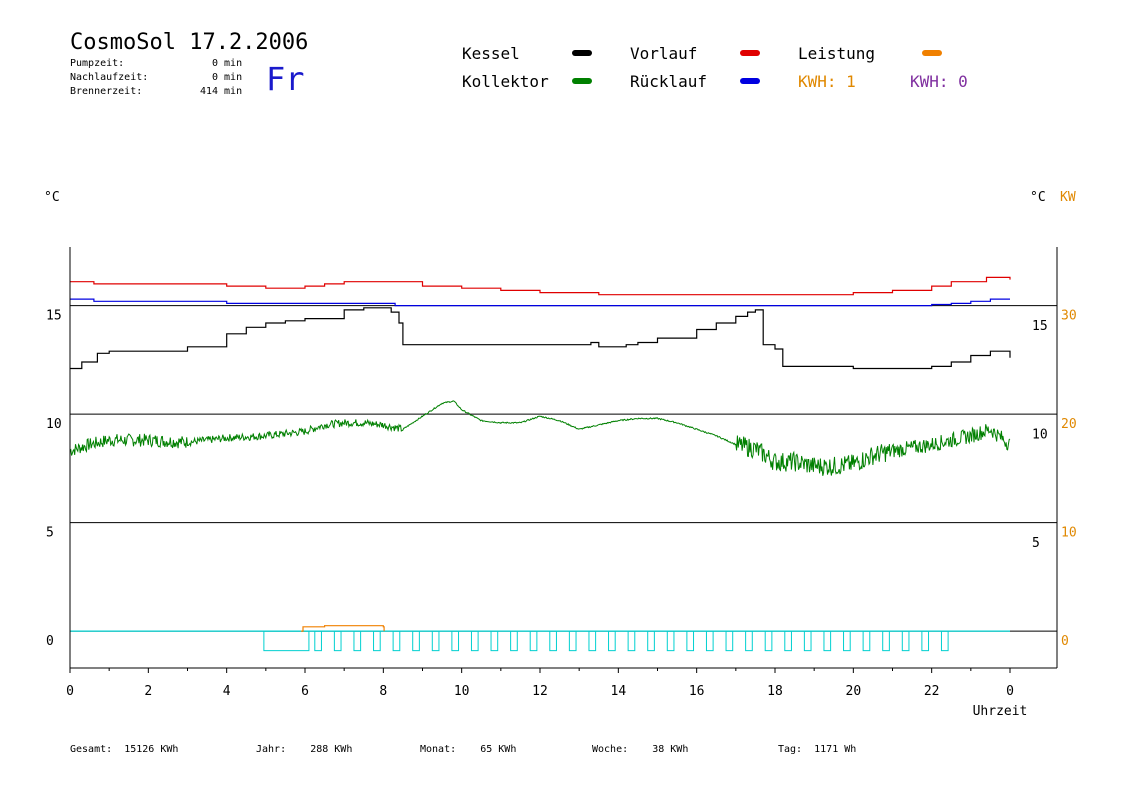 The width and height of the screenshot is (1148, 812). What do you see at coordinates (932, 53) in the screenshot?
I see `legend-swatch-leistung` at bounding box center [932, 53].